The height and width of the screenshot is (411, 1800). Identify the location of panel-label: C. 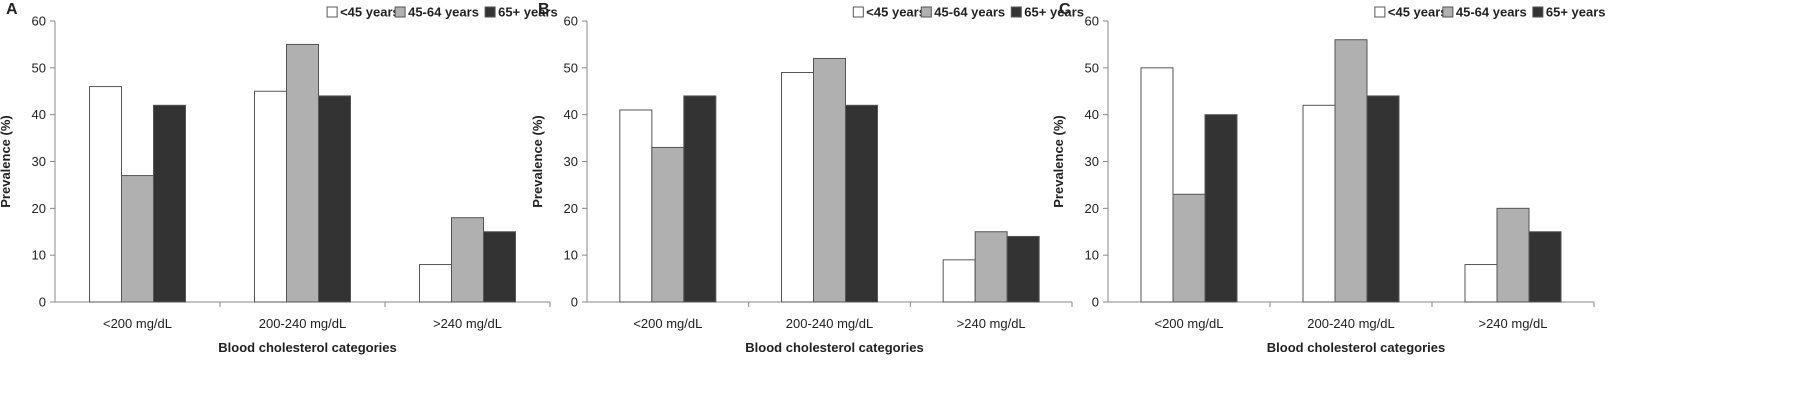
(1065, 9).